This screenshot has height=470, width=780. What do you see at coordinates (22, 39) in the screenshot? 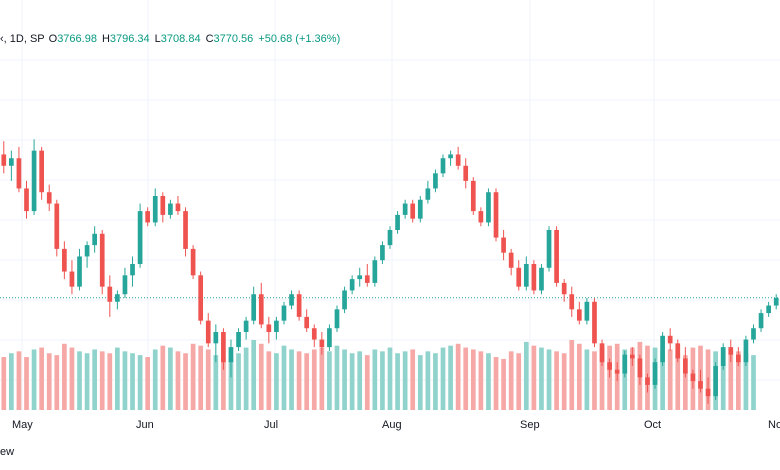
I see `legend-symbol: ‹, 1D, SP` at bounding box center [22, 39].